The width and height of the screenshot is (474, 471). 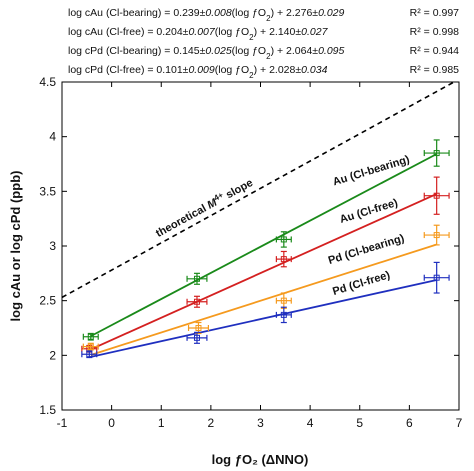 I want to click on equation-intercept-error: 0.034, so click(x=314, y=70).